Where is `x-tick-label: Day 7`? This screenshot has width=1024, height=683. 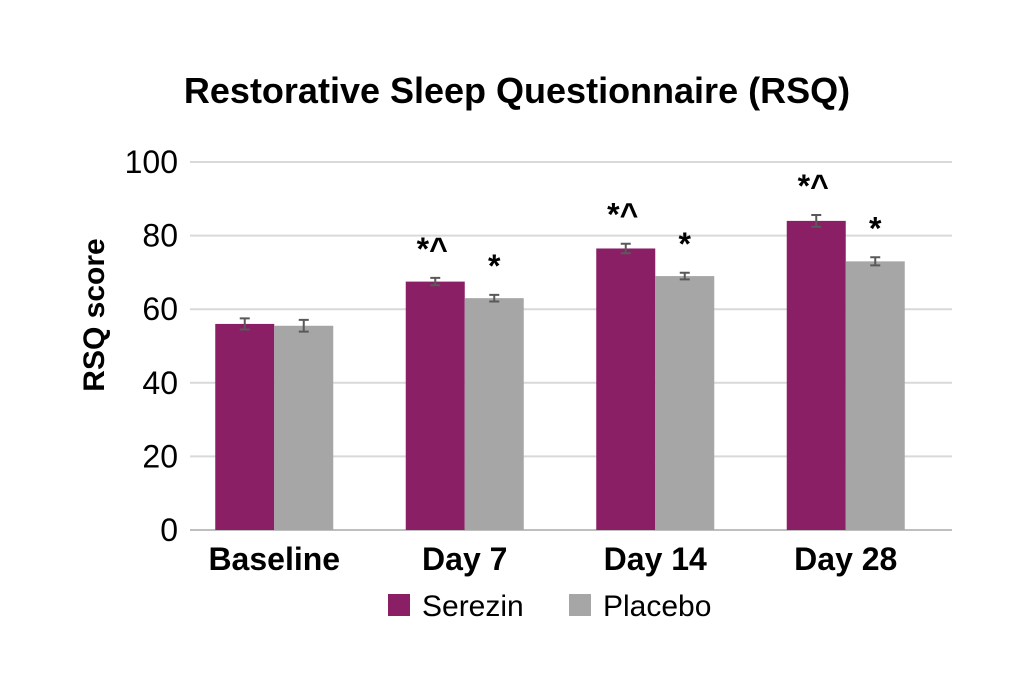 x-tick-label: Day 7 is located at coordinates (464, 559).